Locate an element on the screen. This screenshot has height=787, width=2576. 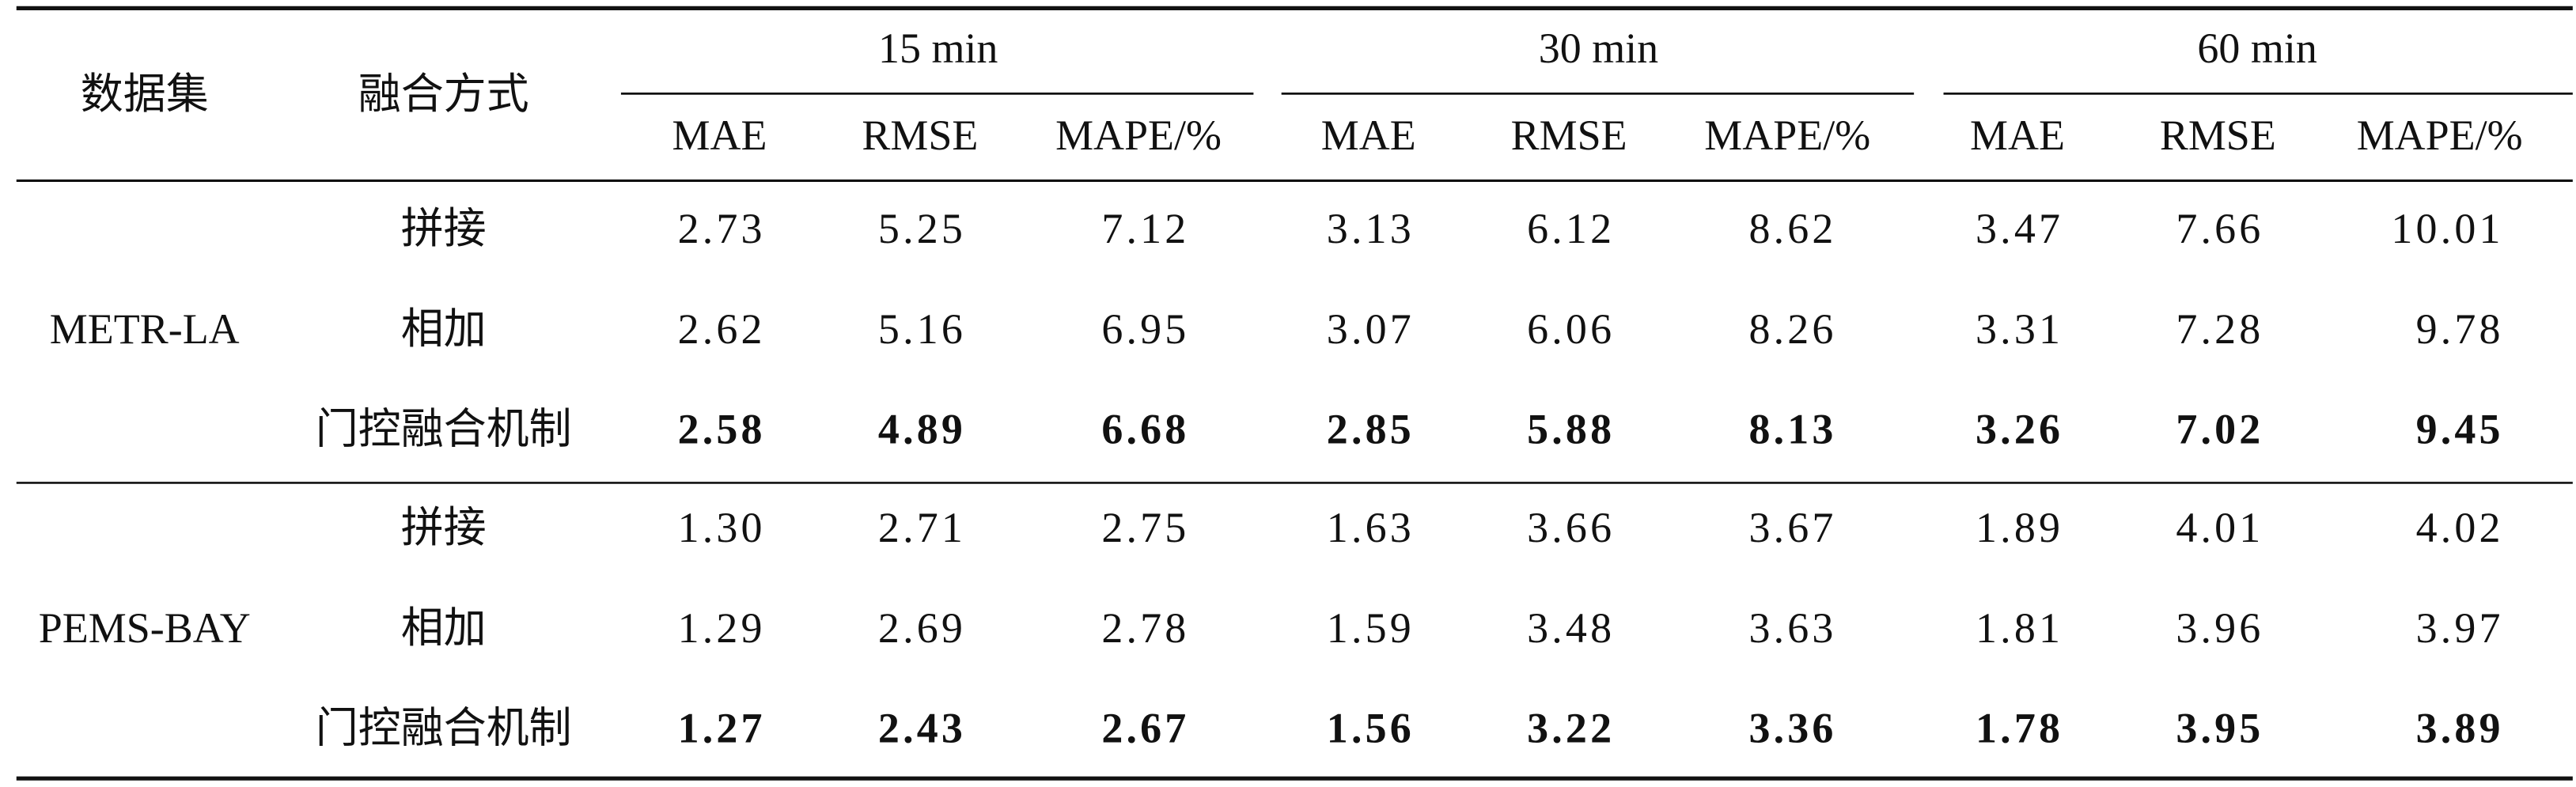
metric-value: 2.75 is located at coordinates (1145, 527).